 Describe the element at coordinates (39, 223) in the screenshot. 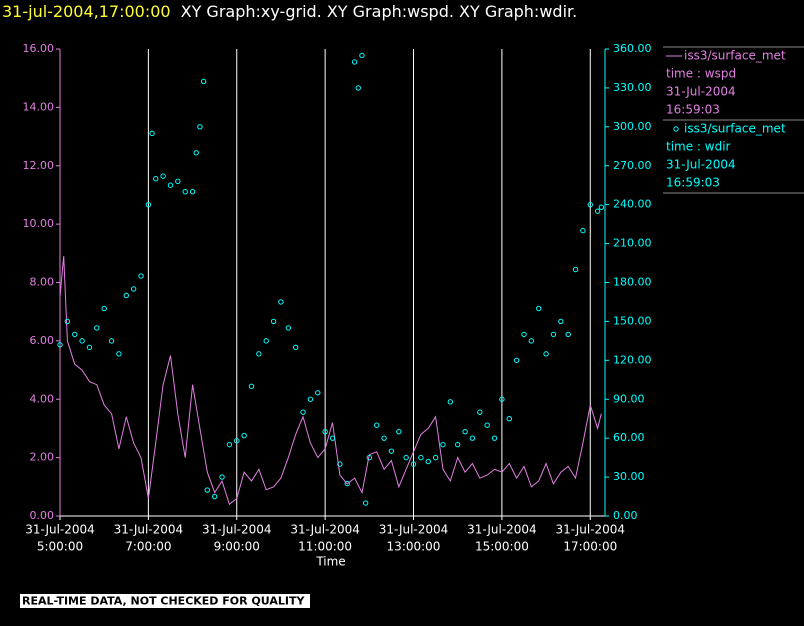

I see `y-tick-label: 10.00` at that location.